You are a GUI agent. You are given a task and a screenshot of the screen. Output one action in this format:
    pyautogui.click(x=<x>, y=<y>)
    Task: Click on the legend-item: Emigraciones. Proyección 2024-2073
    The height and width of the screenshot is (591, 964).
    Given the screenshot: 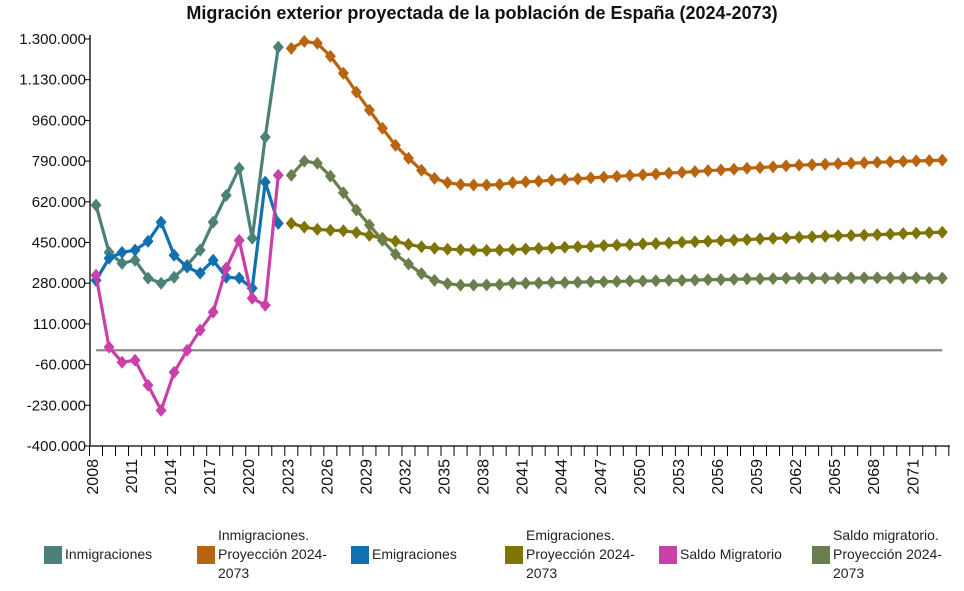 What is the action you would take?
    pyautogui.click(x=575, y=554)
    